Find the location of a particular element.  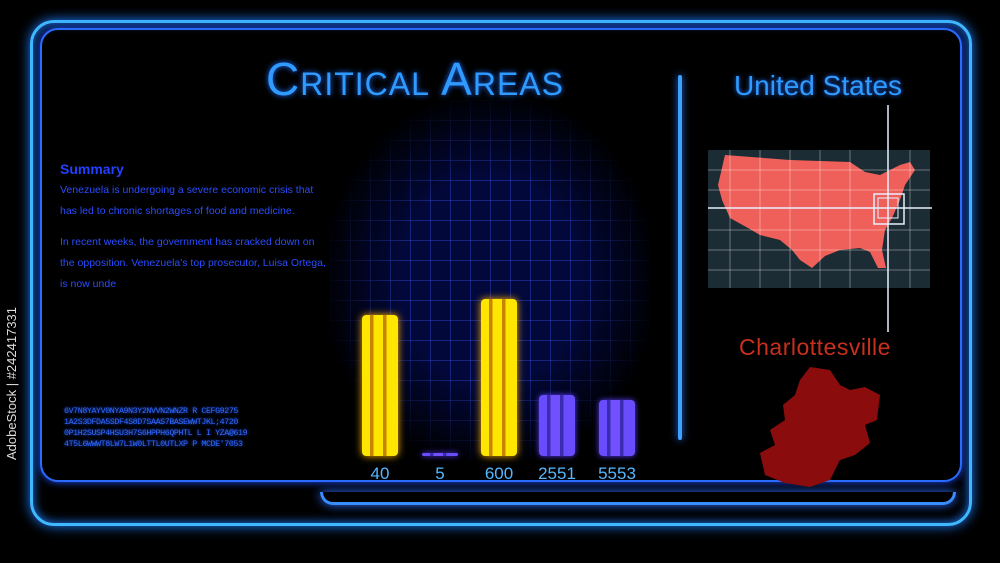

bar-value-label: 40 is located at coordinates (380, 473).